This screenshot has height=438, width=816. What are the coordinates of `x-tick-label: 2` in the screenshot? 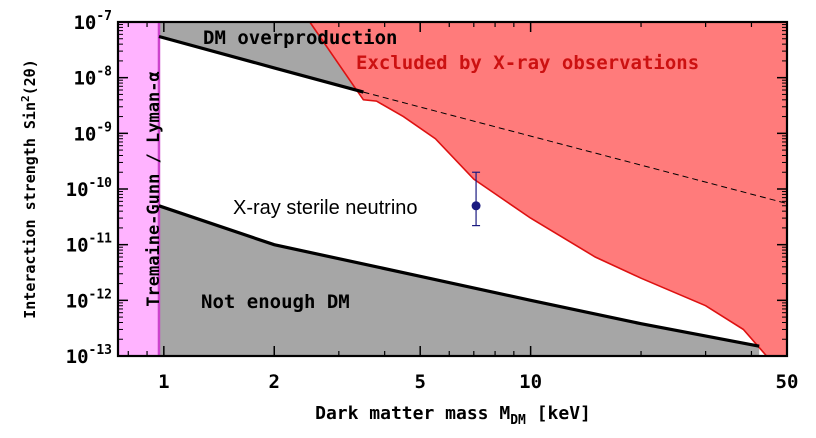 It's located at (274, 382).